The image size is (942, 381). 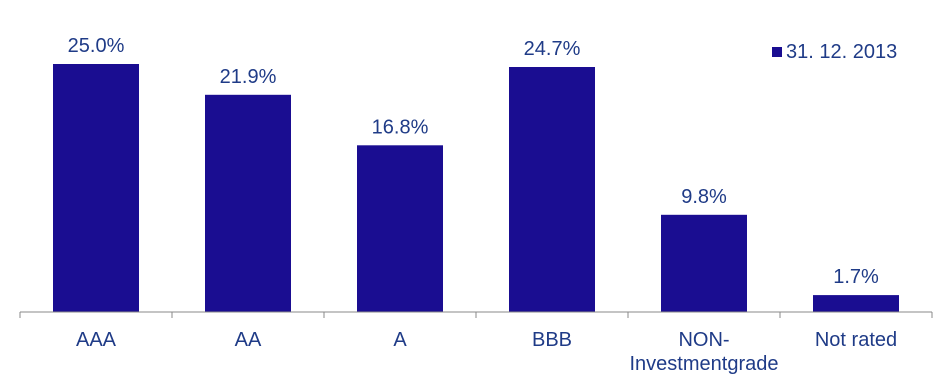 I want to click on legend-swatch, so click(x=777, y=52).